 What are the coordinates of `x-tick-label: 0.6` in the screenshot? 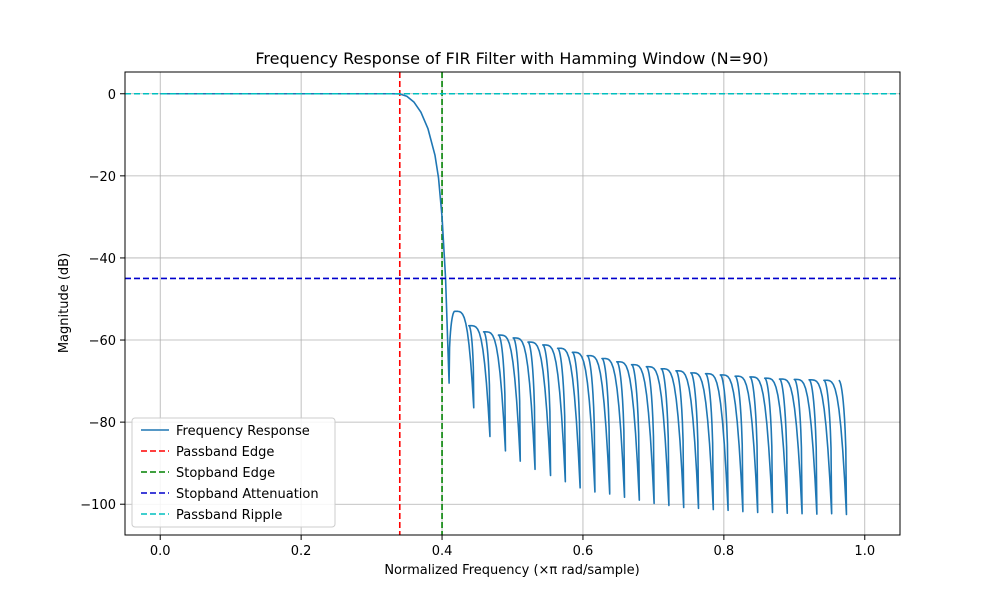 It's located at (583, 551).